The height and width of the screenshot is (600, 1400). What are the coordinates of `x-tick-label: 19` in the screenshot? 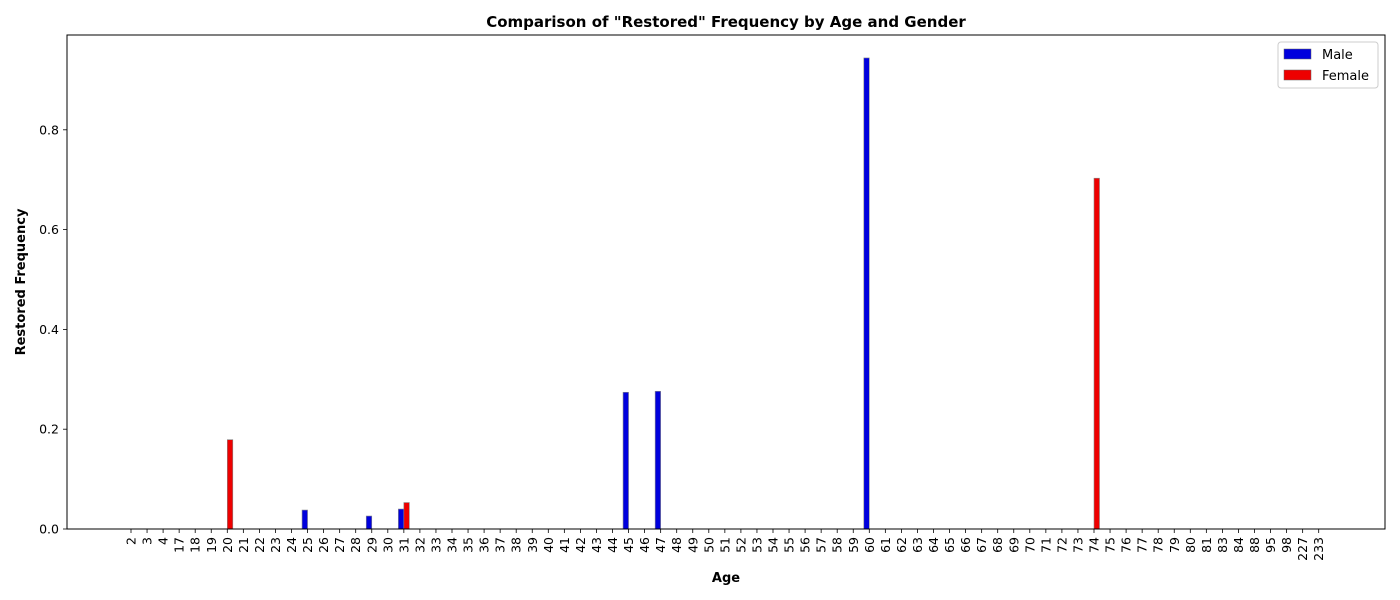 It's located at (211, 545).